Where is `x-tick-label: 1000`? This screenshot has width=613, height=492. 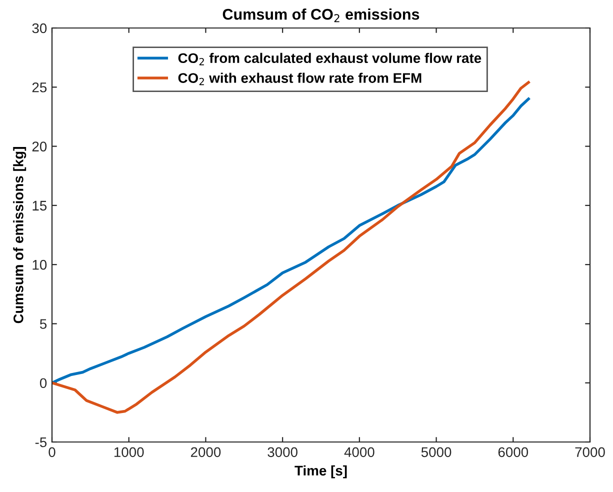 x-tick-label: 1000 is located at coordinates (129, 452).